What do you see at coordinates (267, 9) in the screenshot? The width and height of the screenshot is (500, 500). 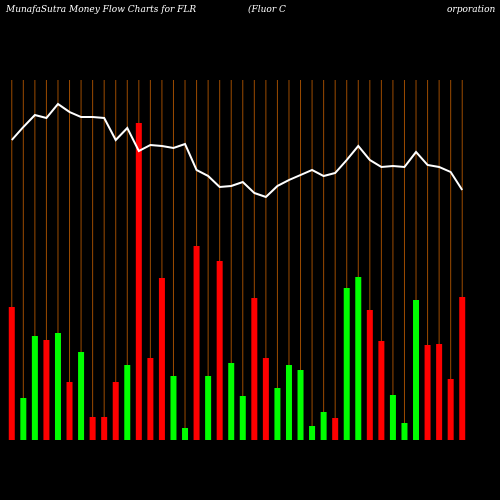 I see `chart-subtitle: (Fluor C` at bounding box center [267, 9].